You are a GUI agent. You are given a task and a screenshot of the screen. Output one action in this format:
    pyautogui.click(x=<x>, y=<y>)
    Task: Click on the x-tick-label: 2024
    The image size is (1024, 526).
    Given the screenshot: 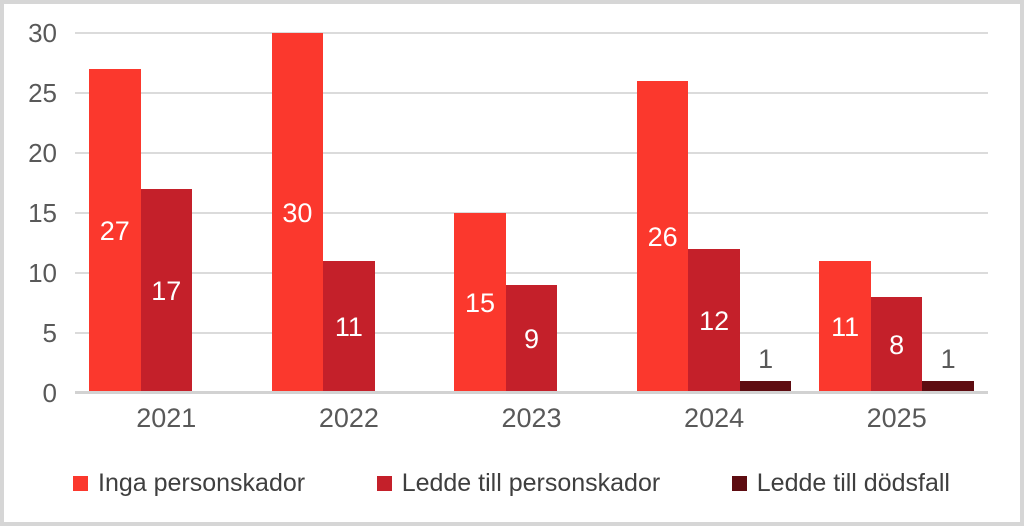 What is the action you would take?
    pyautogui.click(x=714, y=418)
    